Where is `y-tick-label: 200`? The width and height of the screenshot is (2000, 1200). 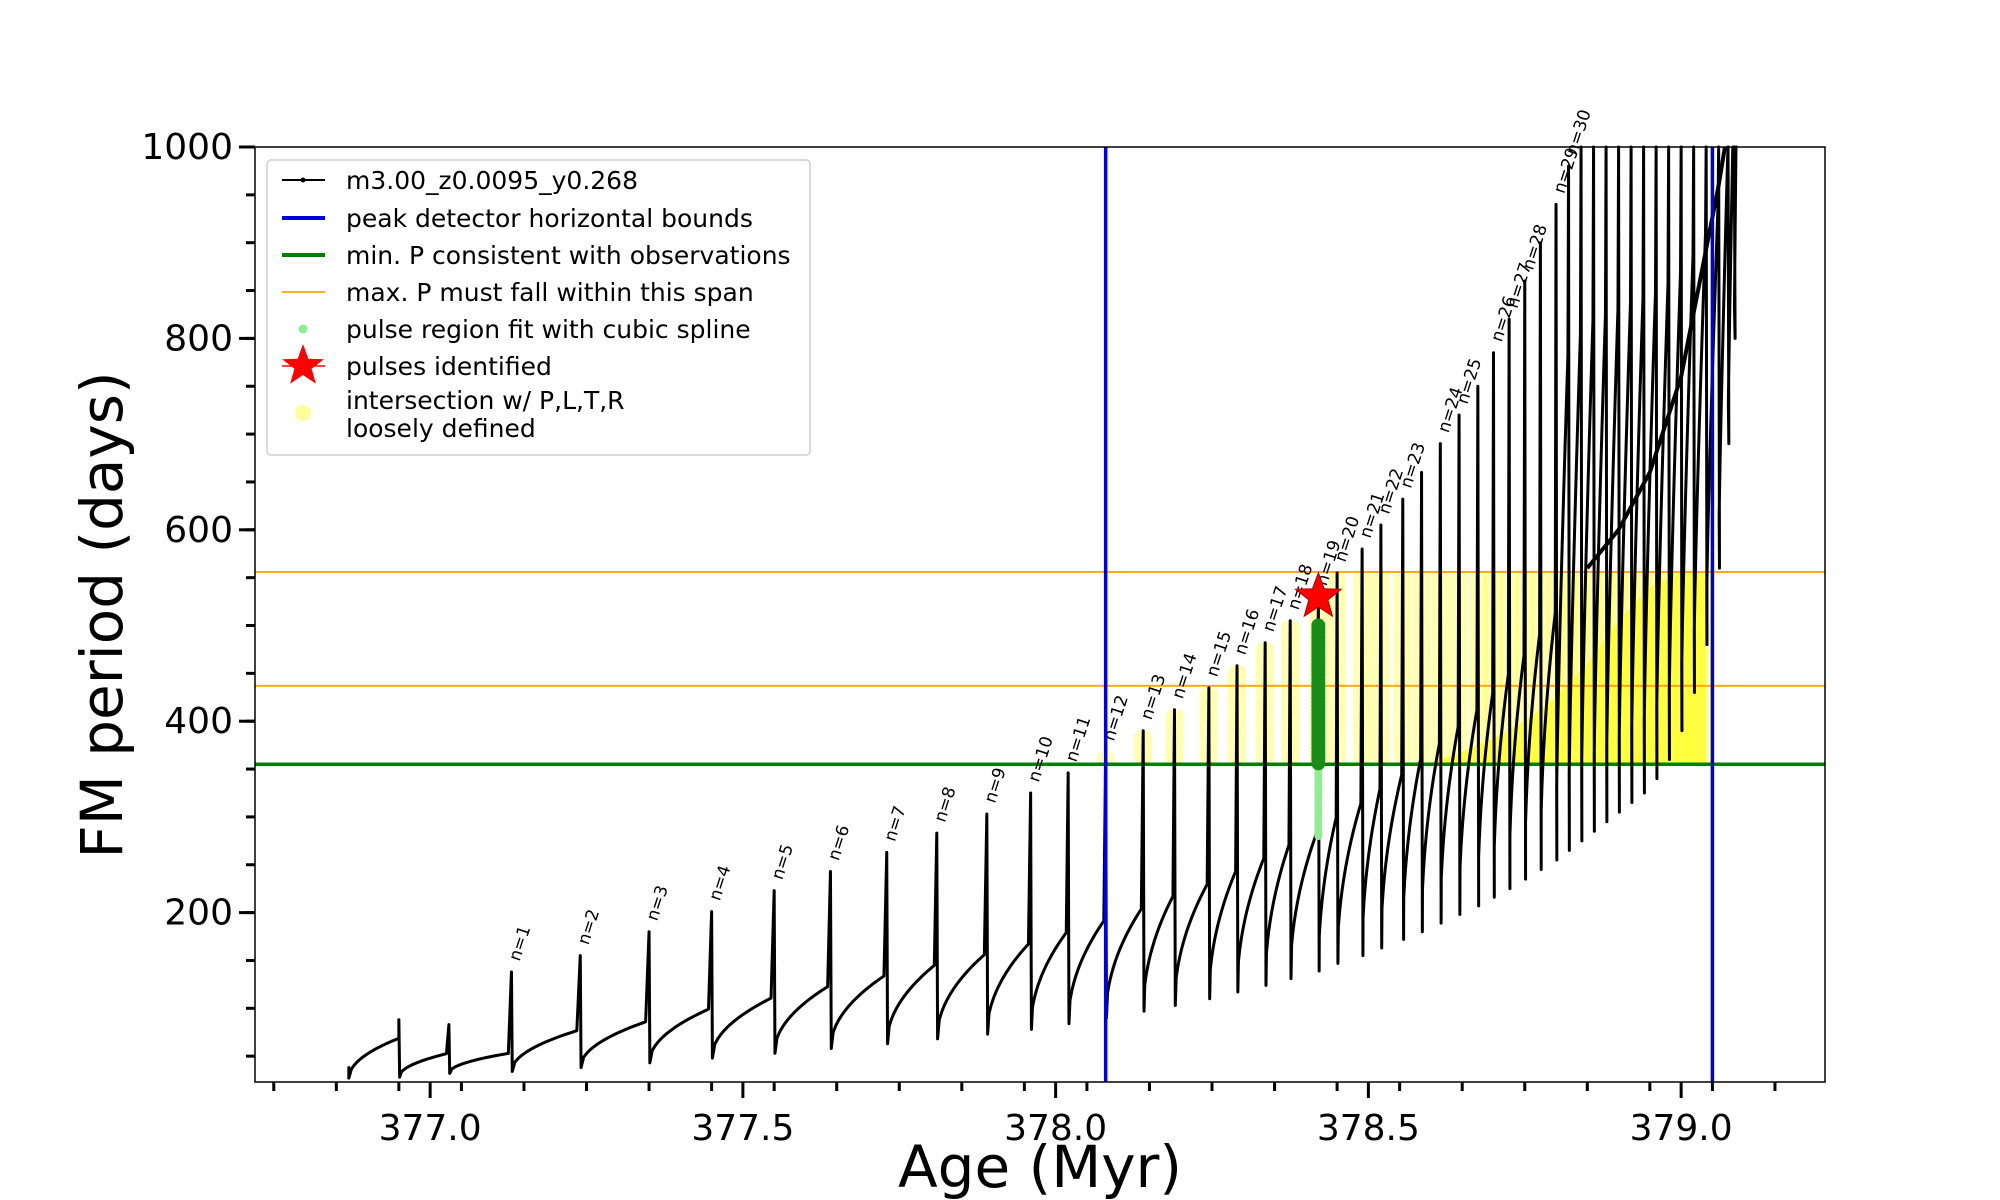 y-tick-label: 200 is located at coordinates (198, 913).